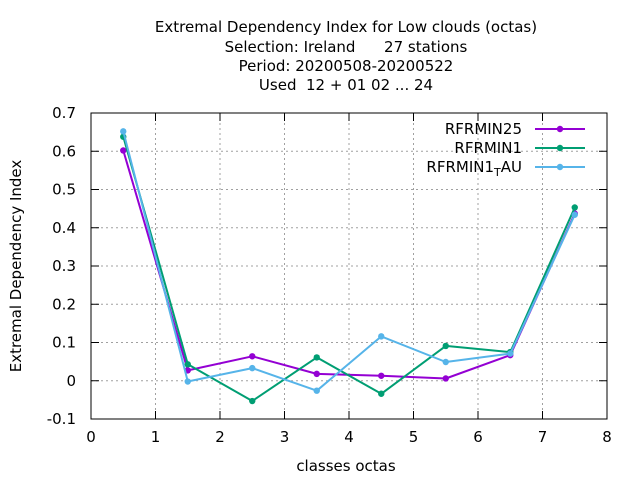 This screenshot has height=480, width=640. I want to click on x-tick-labels: 0 1 2 3 4 5 6 7 8, so click(349, 437).